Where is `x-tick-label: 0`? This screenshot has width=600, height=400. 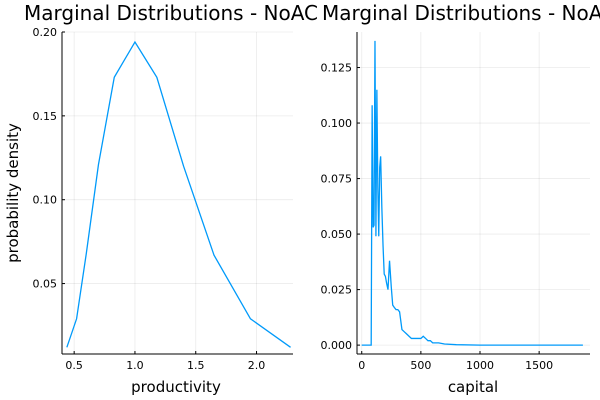
x-tick-label: 0 is located at coordinates (361, 365).